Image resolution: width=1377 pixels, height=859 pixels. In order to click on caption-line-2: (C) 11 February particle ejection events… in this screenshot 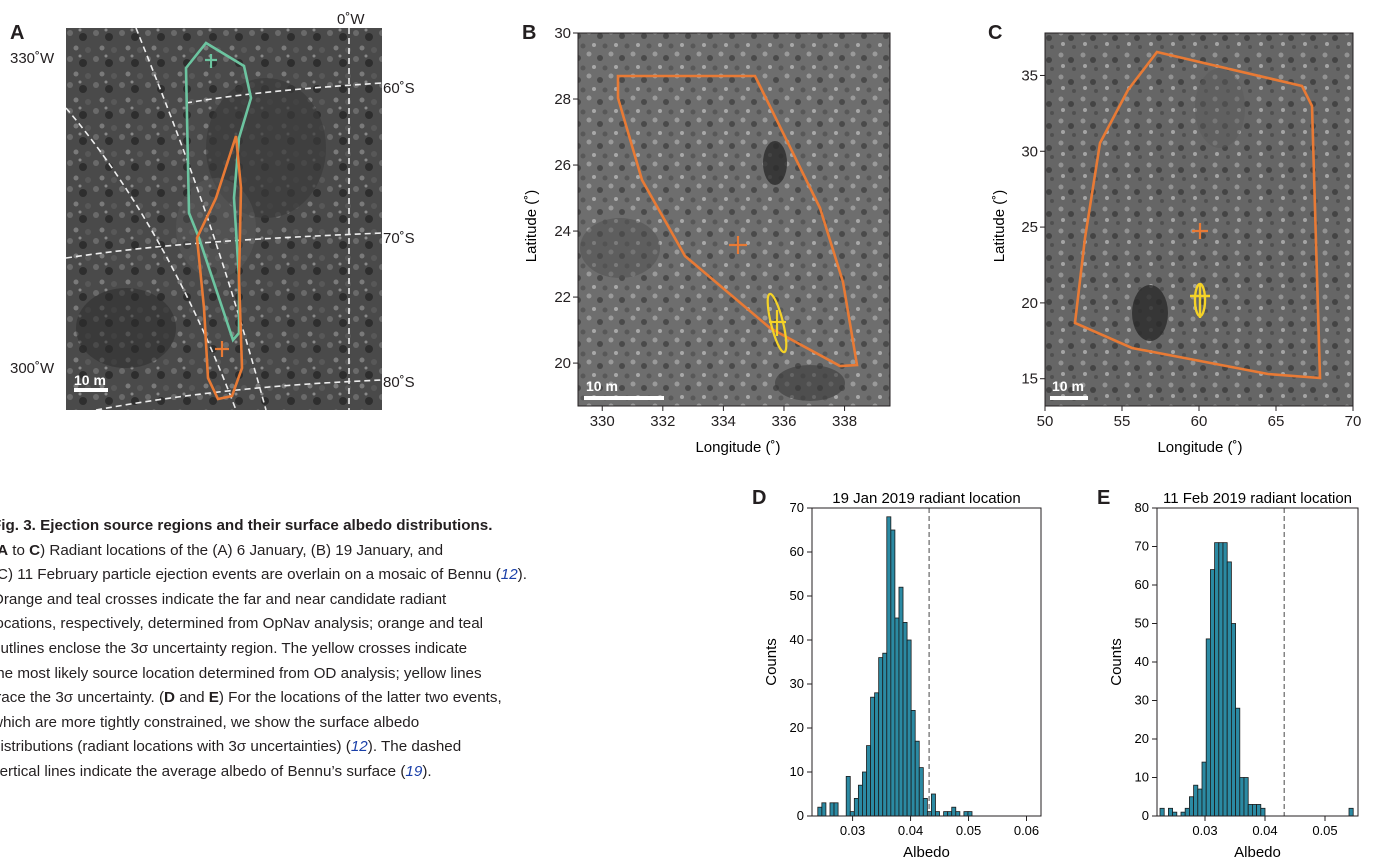, I will do `click(263, 575)`.